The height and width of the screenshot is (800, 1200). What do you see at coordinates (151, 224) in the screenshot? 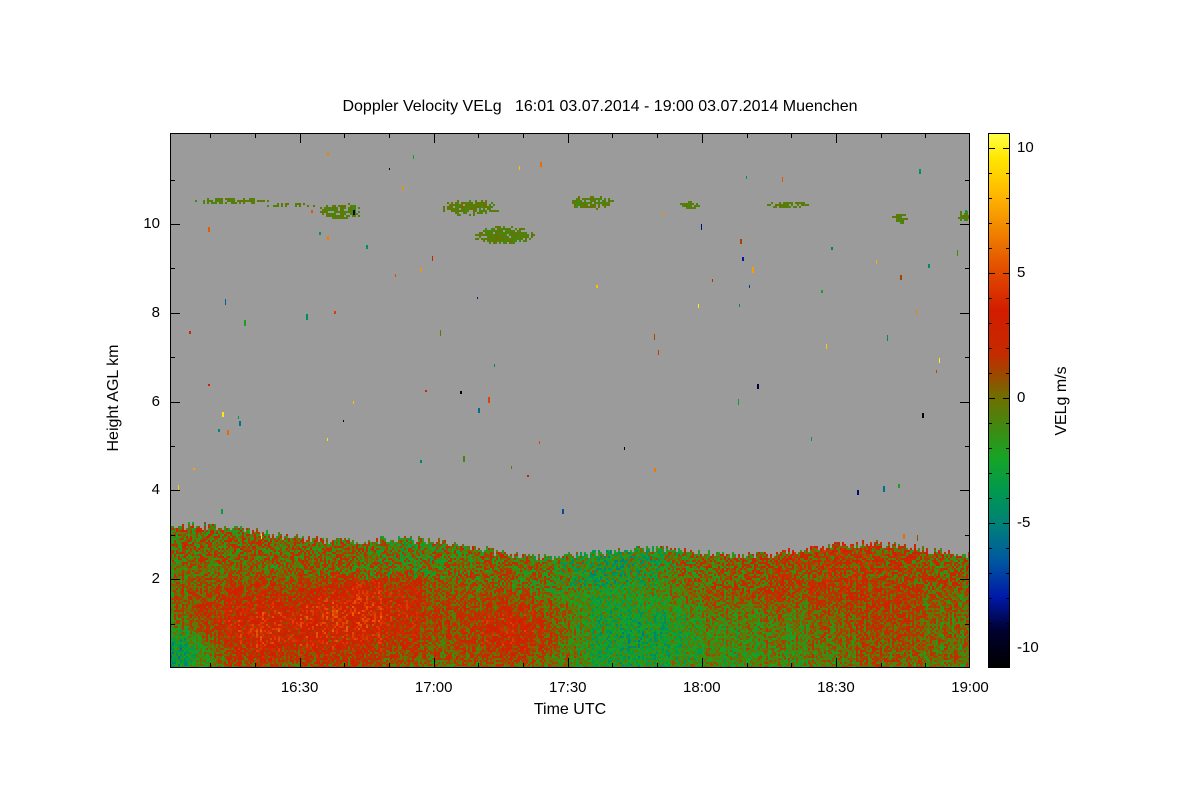
I see `y-tick-label: 10` at bounding box center [151, 224].